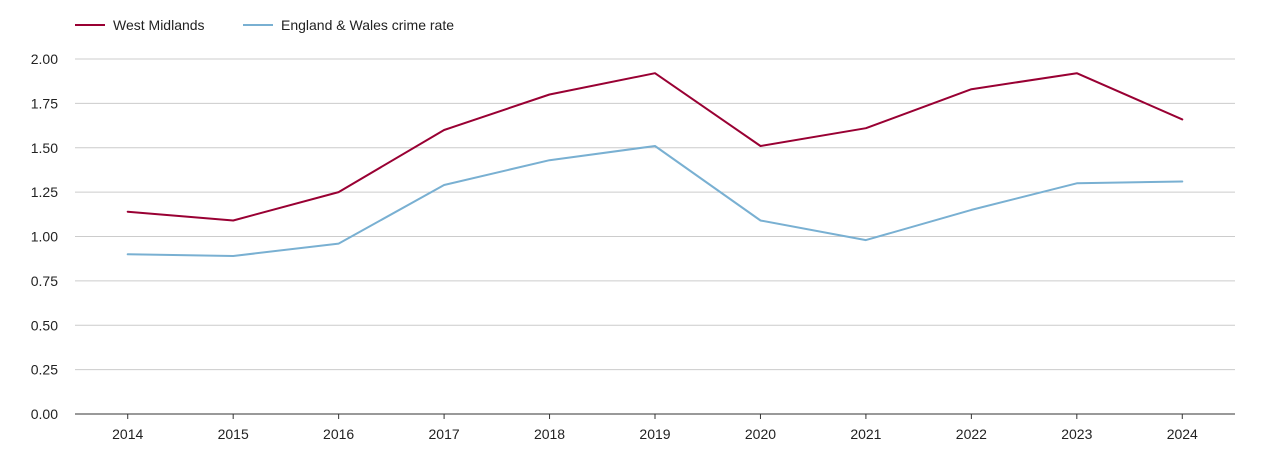  What do you see at coordinates (233, 434) in the screenshot?
I see `x-tick-label: 2015` at bounding box center [233, 434].